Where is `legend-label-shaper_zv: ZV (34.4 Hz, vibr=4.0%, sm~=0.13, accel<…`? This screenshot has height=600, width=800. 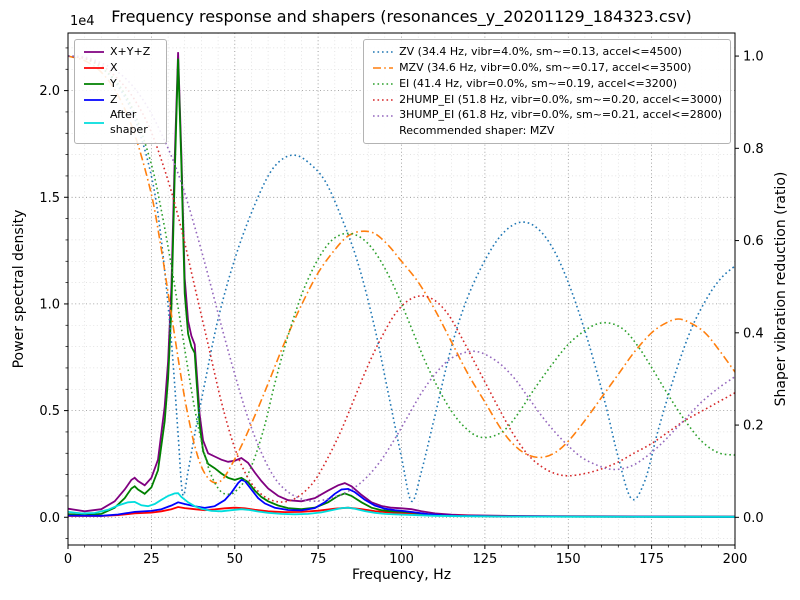
legend-label-shaper_zv: ZV (34.4 Hz, vibr=4.0%, sm~=0.13, accel<… is located at coordinates (540, 51).